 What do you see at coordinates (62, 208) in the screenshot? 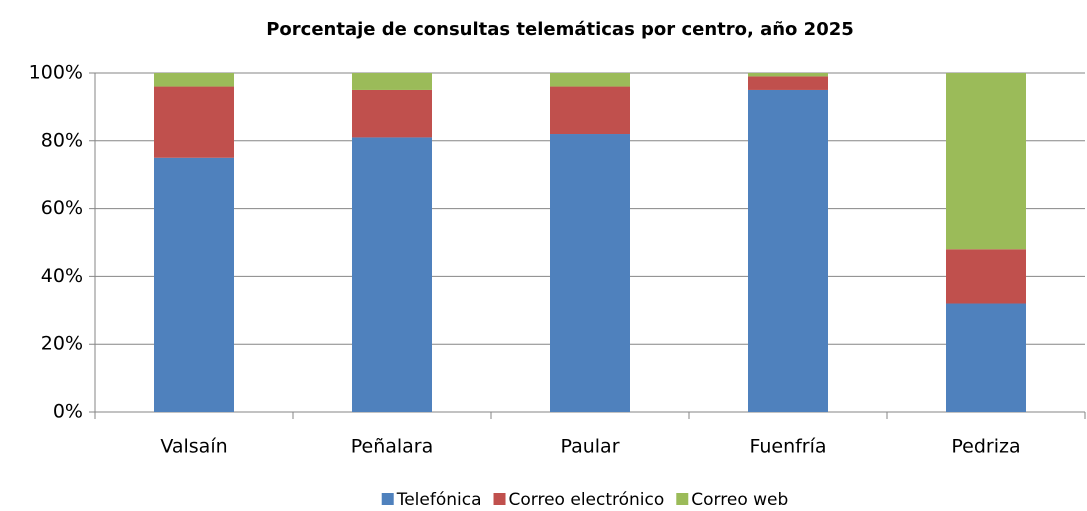
I see `y-tick-label: 60%` at bounding box center [62, 208].